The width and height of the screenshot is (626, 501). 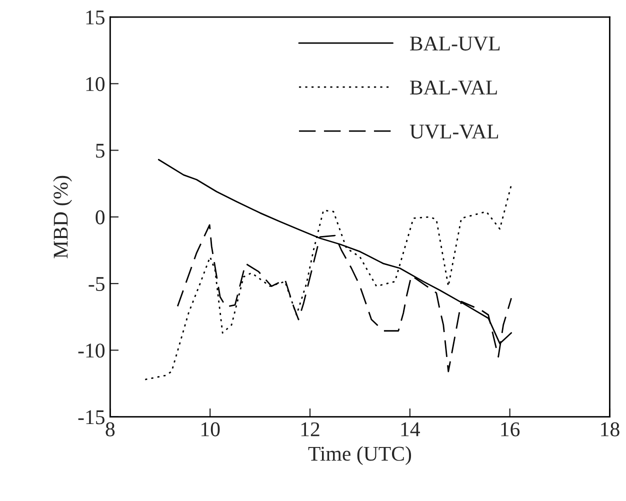 What do you see at coordinates (454, 131) in the screenshot?
I see `legend-label: UVL-VAL` at bounding box center [454, 131].